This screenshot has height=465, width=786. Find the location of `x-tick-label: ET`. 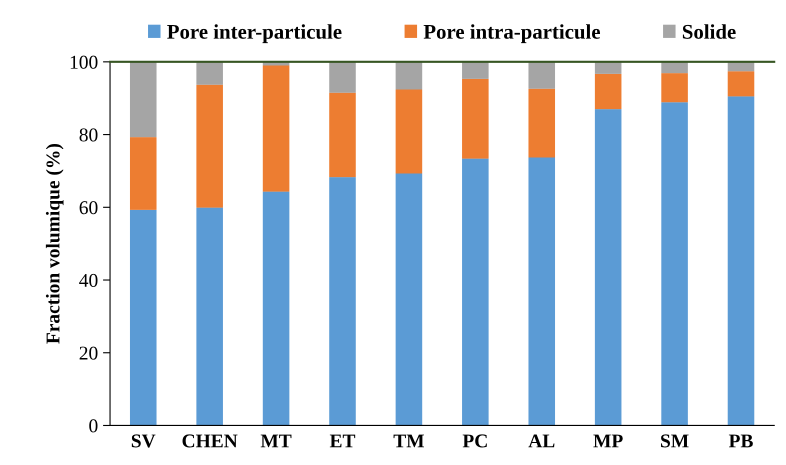

x-tick-label: ET is located at coordinates (343, 441).